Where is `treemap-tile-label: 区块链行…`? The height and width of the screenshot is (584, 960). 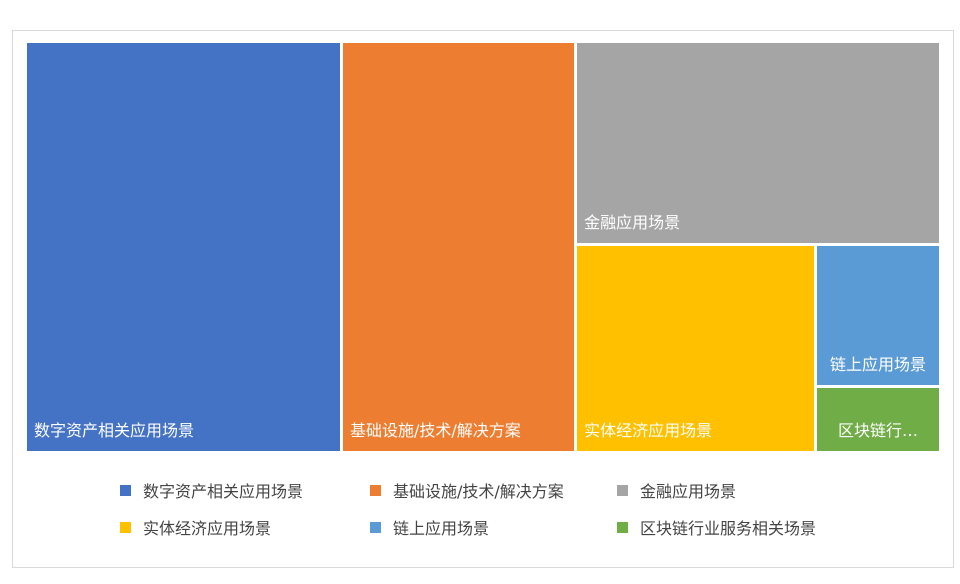
treemap-tile-label: 区块链行… is located at coordinates (877, 430).